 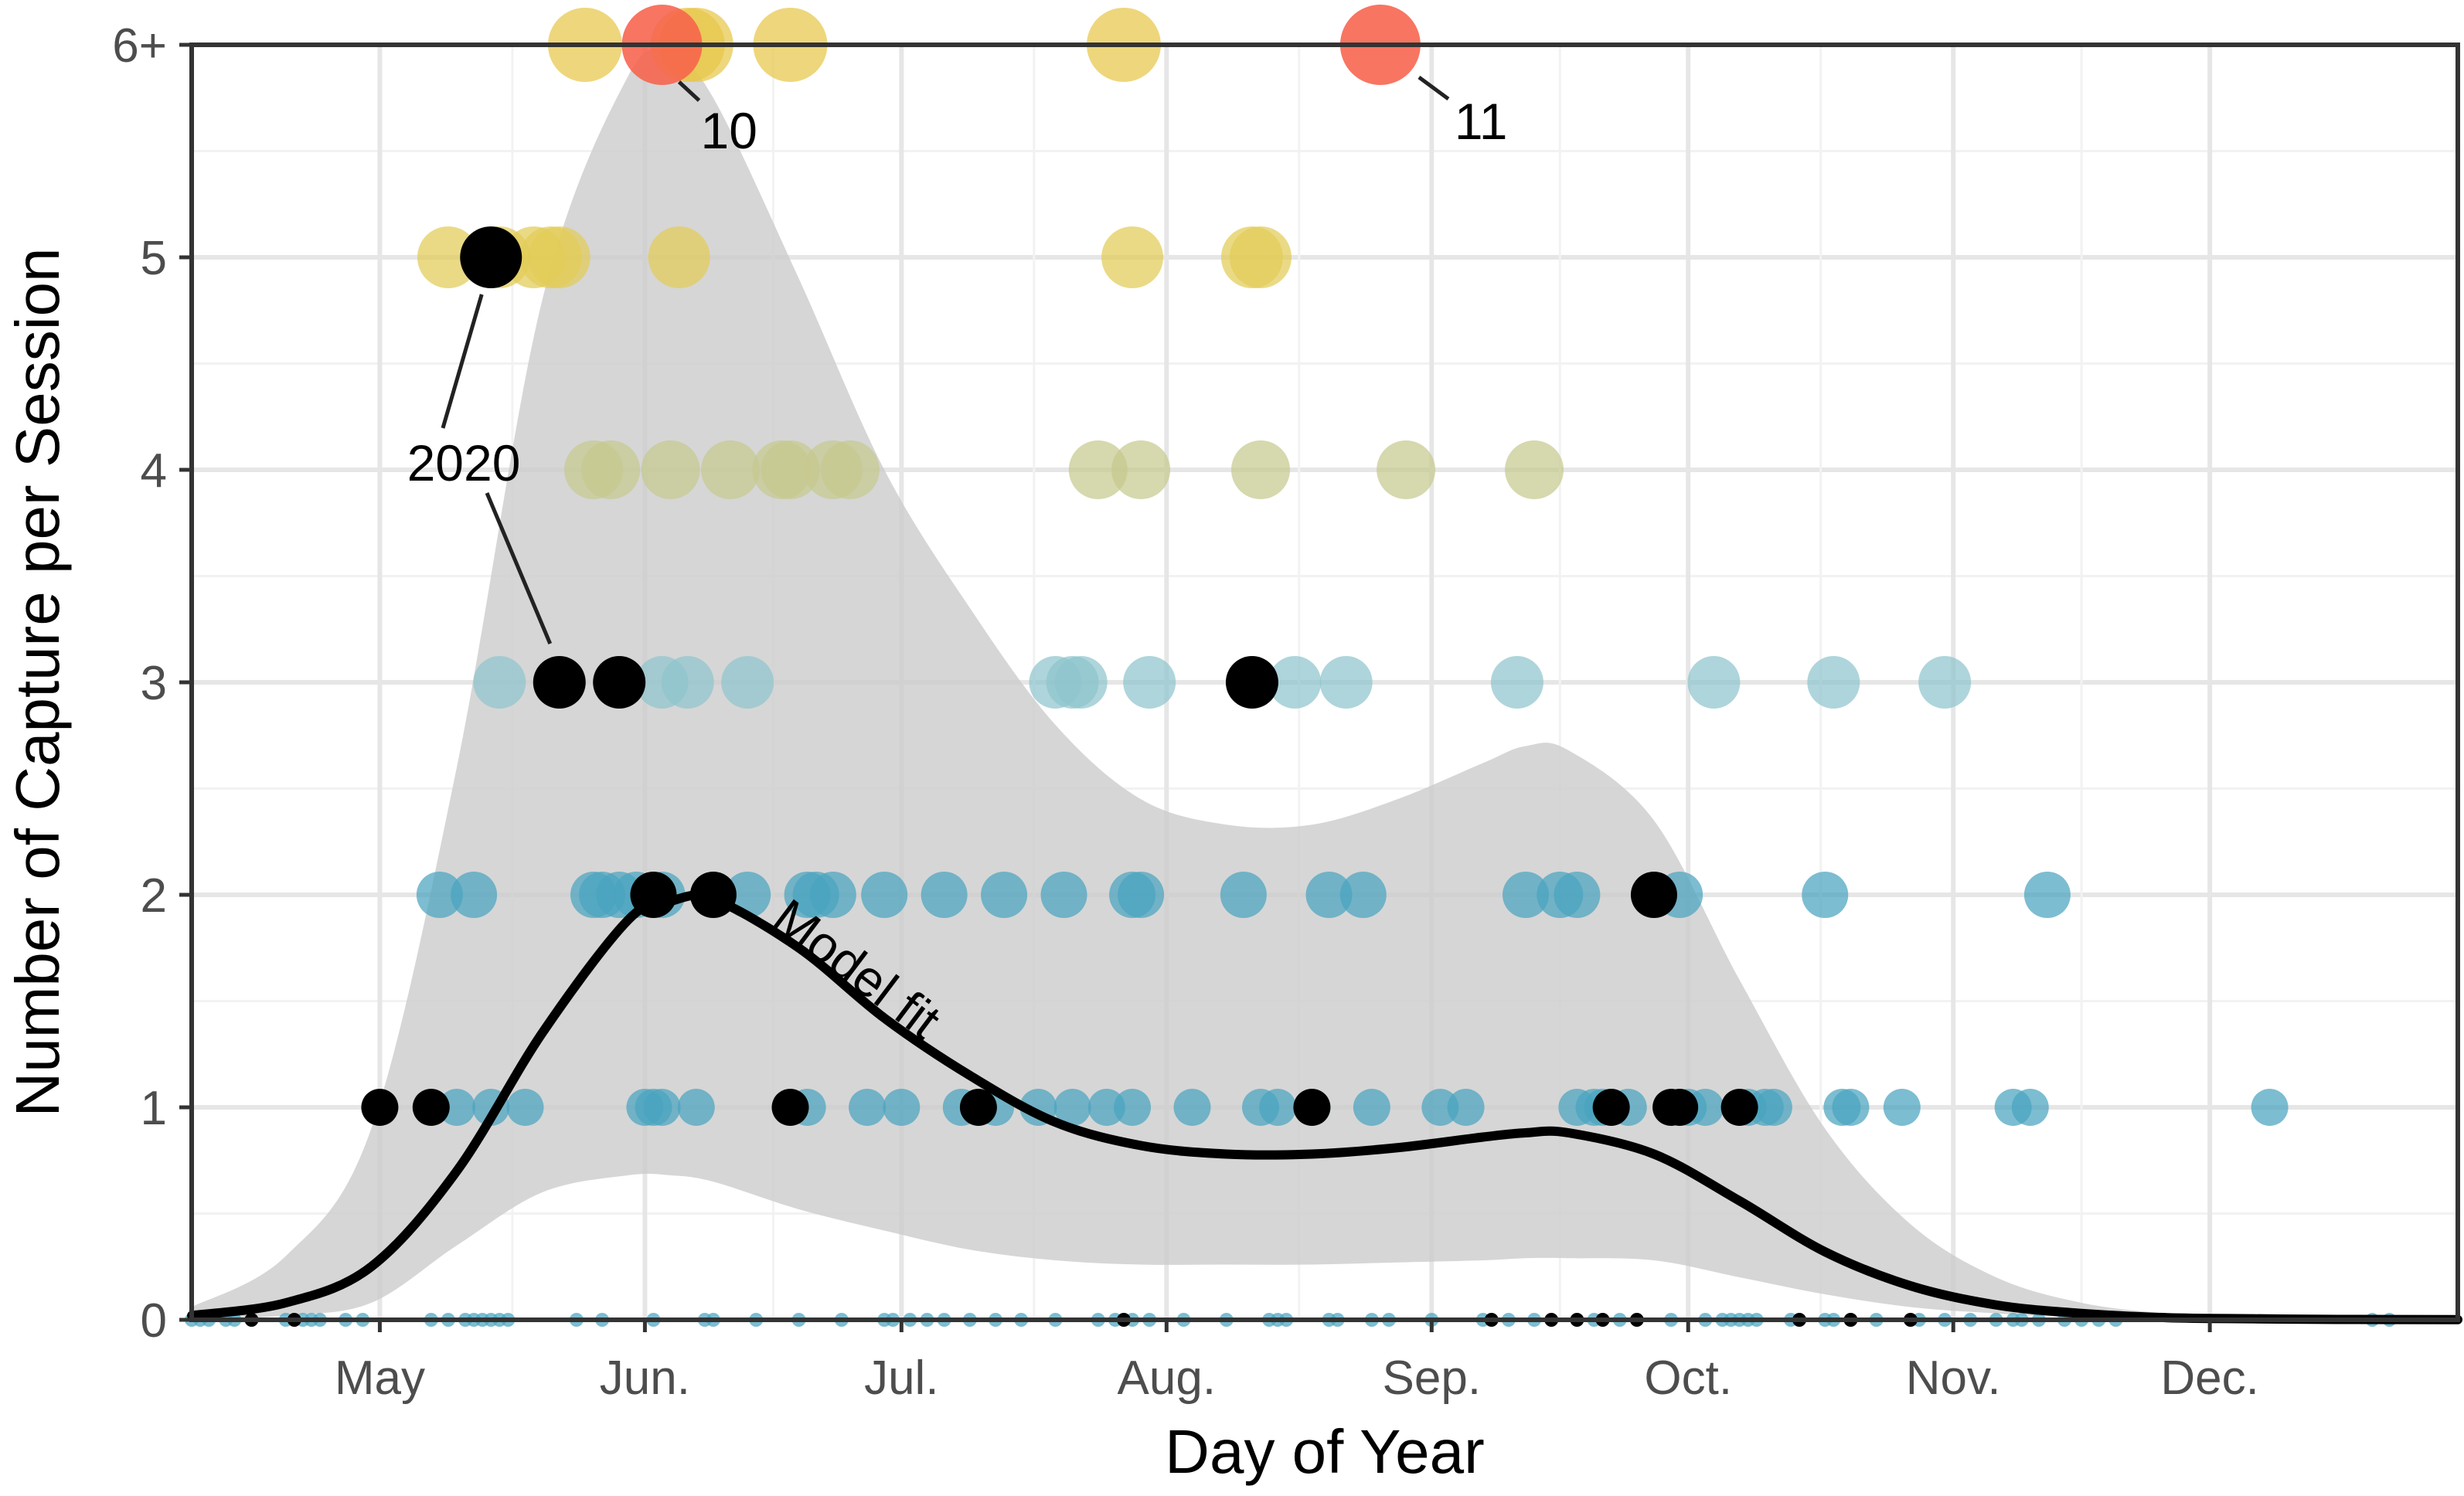 What do you see at coordinates (154, 896) in the screenshot?
I see `y-tick-label: 2` at bounding box center [154, 896].